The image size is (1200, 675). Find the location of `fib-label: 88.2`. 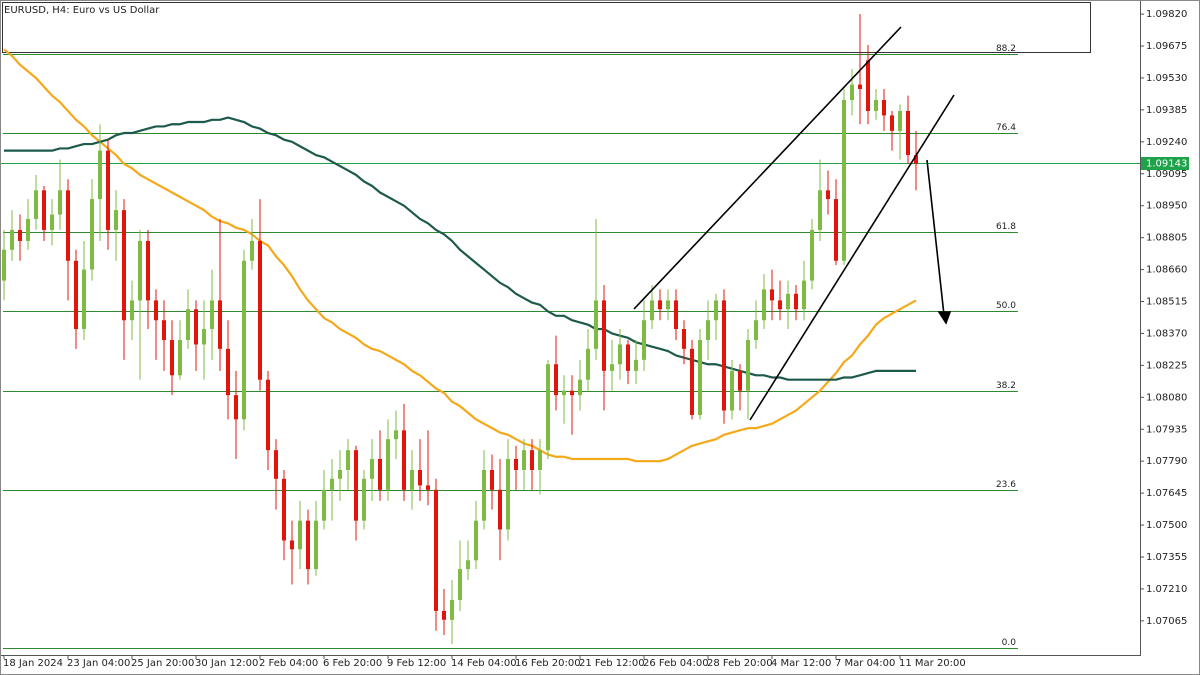

fib-label: 88.2 is located at coordinates (1006, 49).